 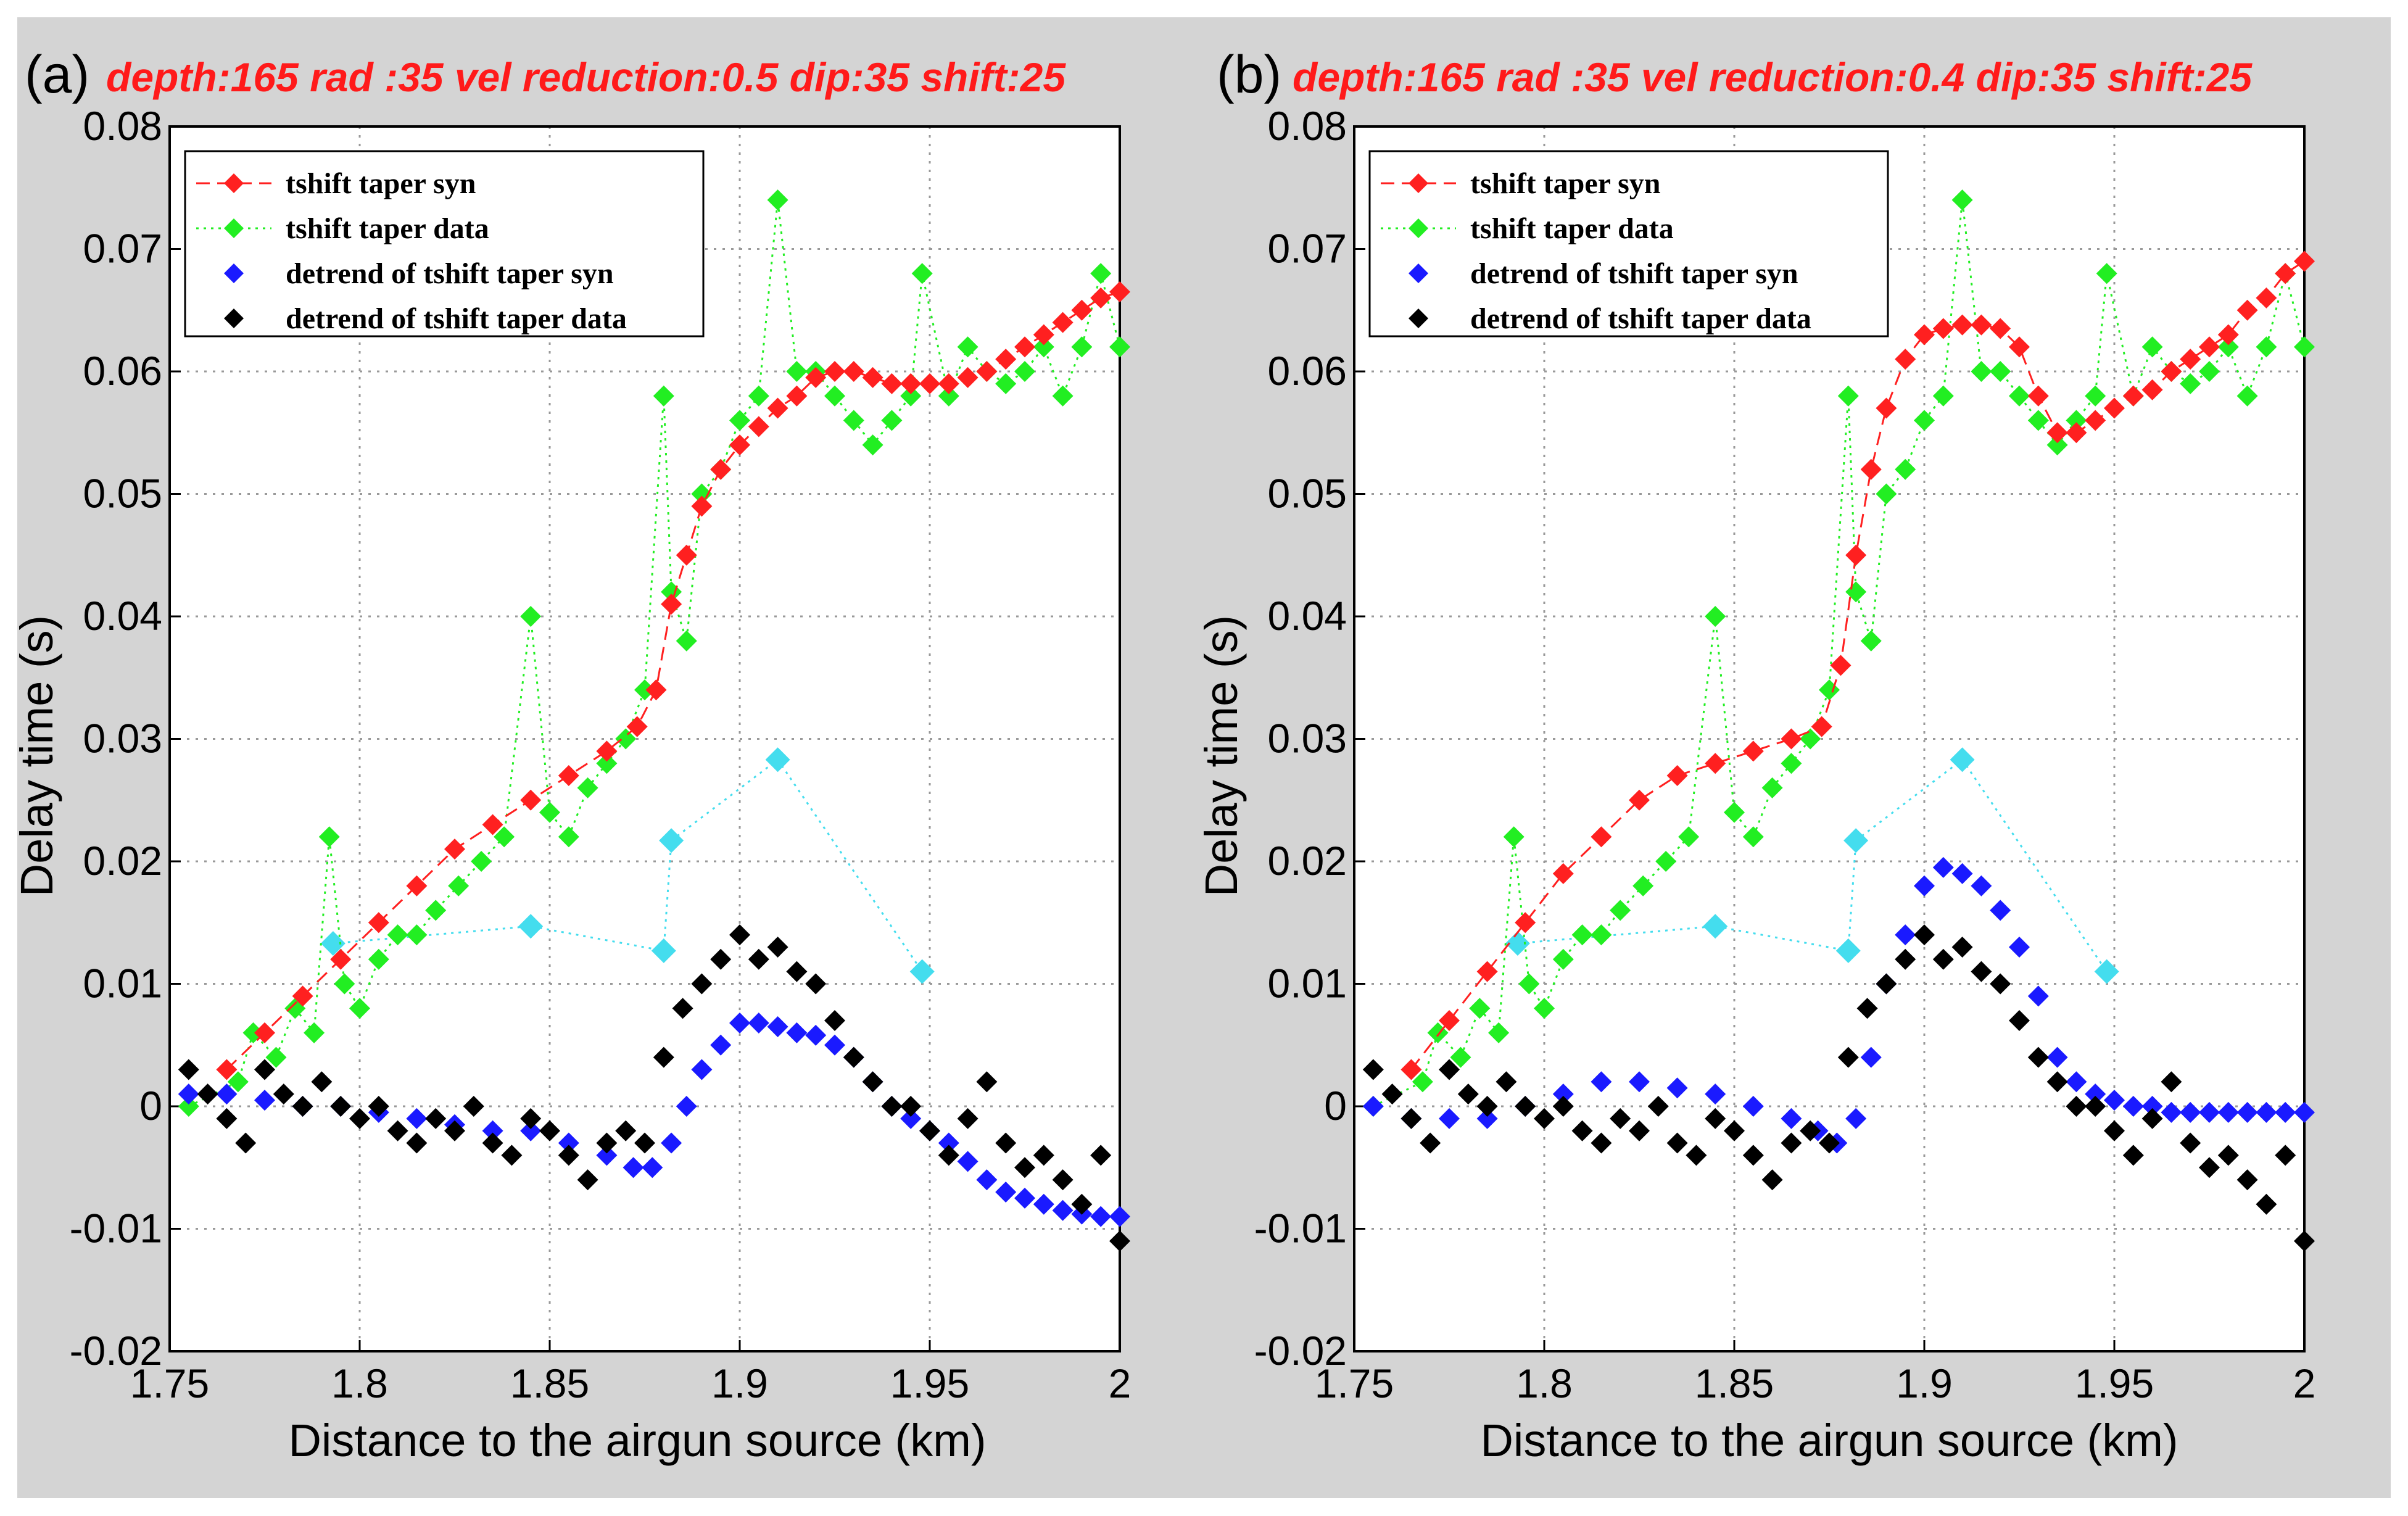 What do you see at coordinates (122, 371) in the screenshot?
I see `panel-a-y-tick-label: 0.06` at bounding box center [122, 371].